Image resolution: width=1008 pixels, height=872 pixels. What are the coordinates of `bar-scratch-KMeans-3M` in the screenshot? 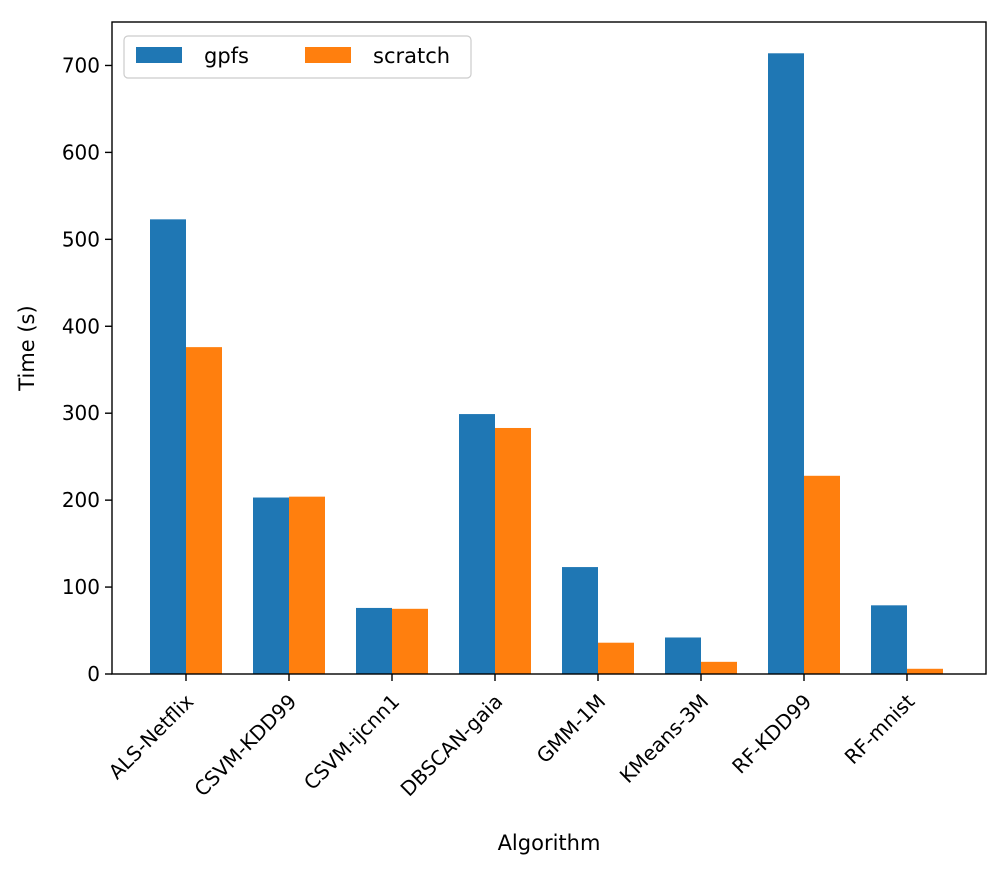 It's located at (719, 667).